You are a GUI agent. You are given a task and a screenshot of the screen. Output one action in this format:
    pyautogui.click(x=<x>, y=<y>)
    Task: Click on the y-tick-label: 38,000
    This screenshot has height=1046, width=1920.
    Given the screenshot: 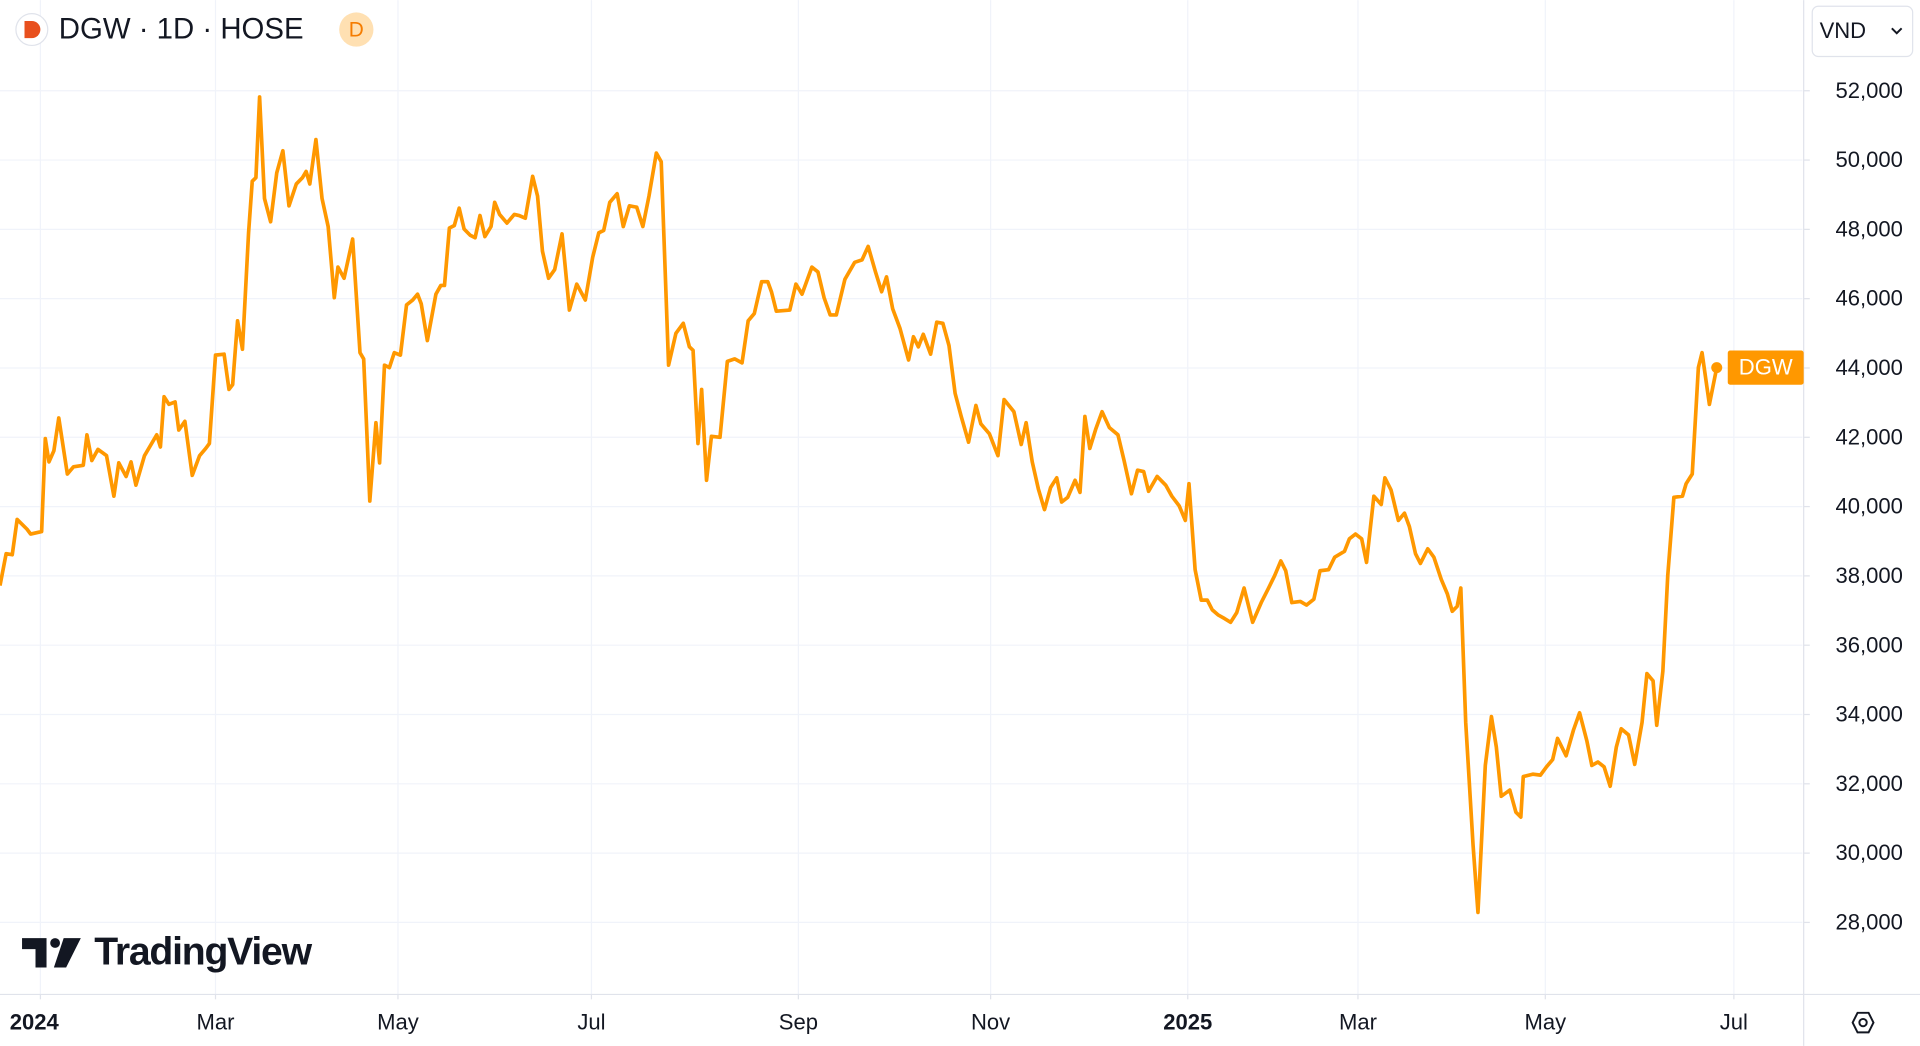 What is the action you would take?
    pyautogui.click(x=1868, y=575)
    